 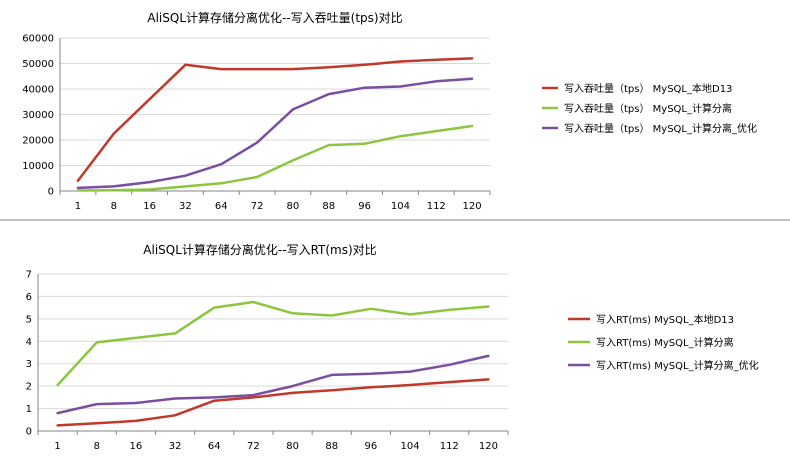 I want to click on legend-label-3: 写入吞吐量（tps） MySQL_计算分离_优化, so click(x=660, y=128).